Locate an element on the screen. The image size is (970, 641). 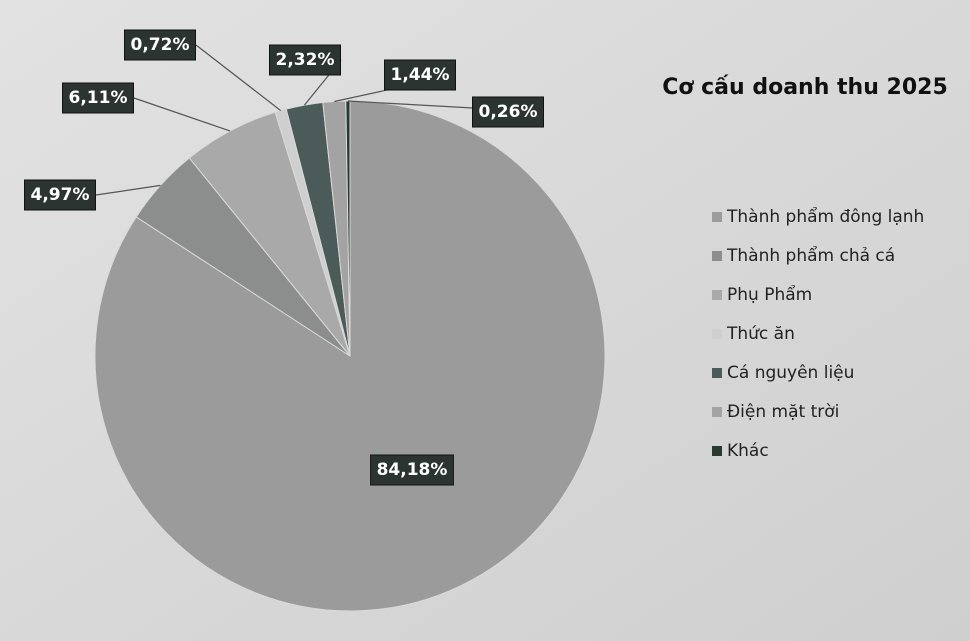
data-label: 2,32% is located at coordinates (305, 60).